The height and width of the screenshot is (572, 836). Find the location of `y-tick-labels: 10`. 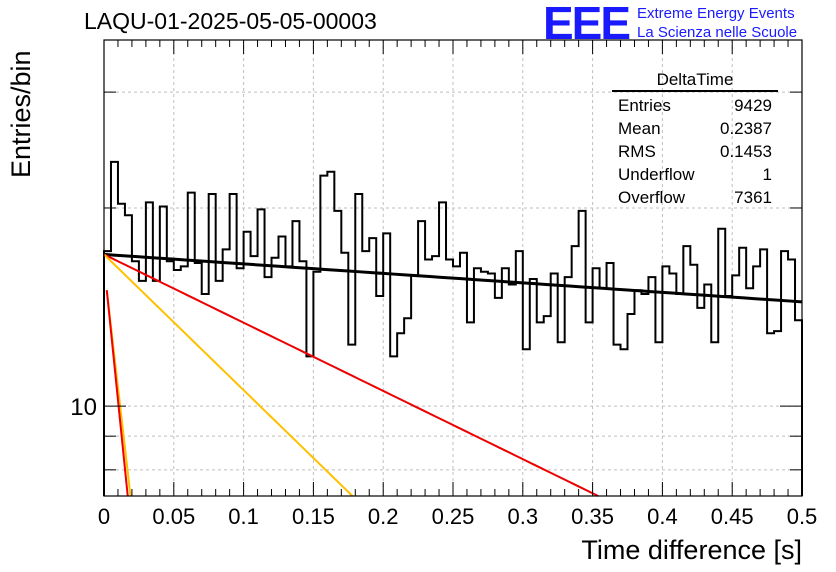

y-tick-labels: 10 is located at coordinates (83, 407).